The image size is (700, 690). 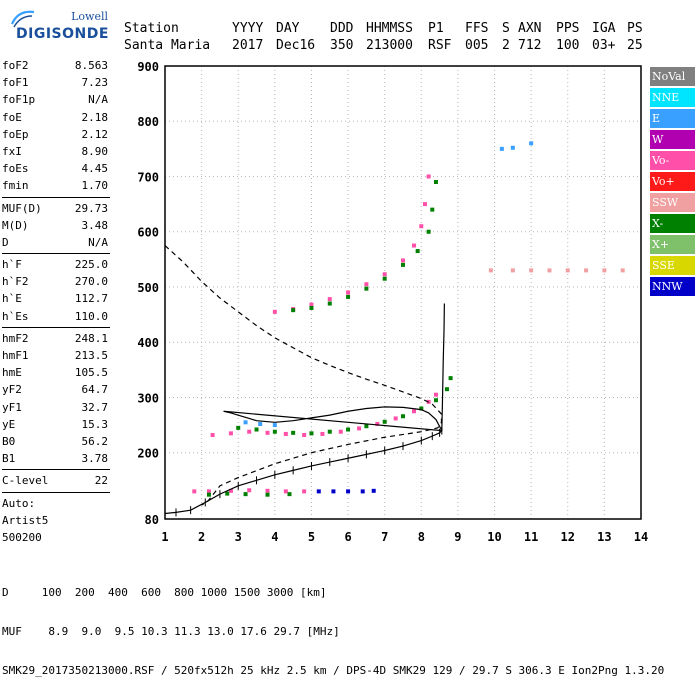 What do you see at coordinates (201, 537) in the screenshot?
I see `x-tick-label: 2` at bounding box center [201, 537].